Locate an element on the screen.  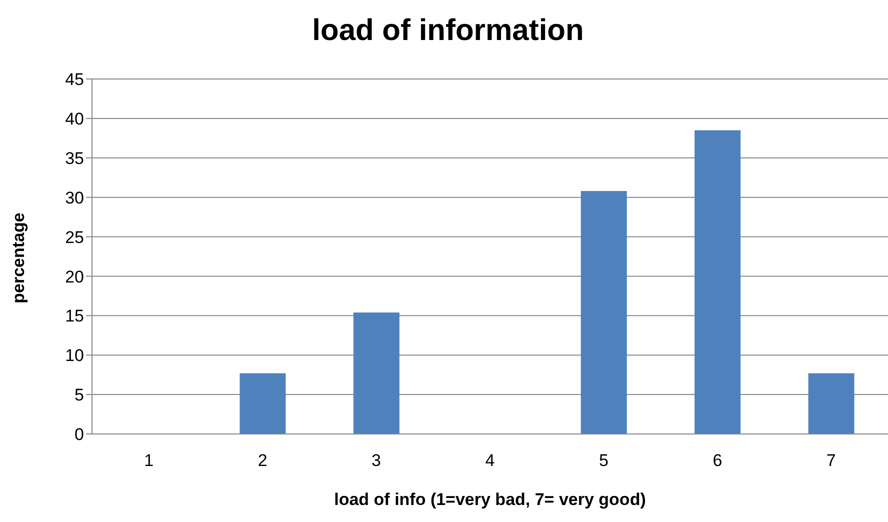
x-tick-label: 2 is located at coordinates (263, 460).